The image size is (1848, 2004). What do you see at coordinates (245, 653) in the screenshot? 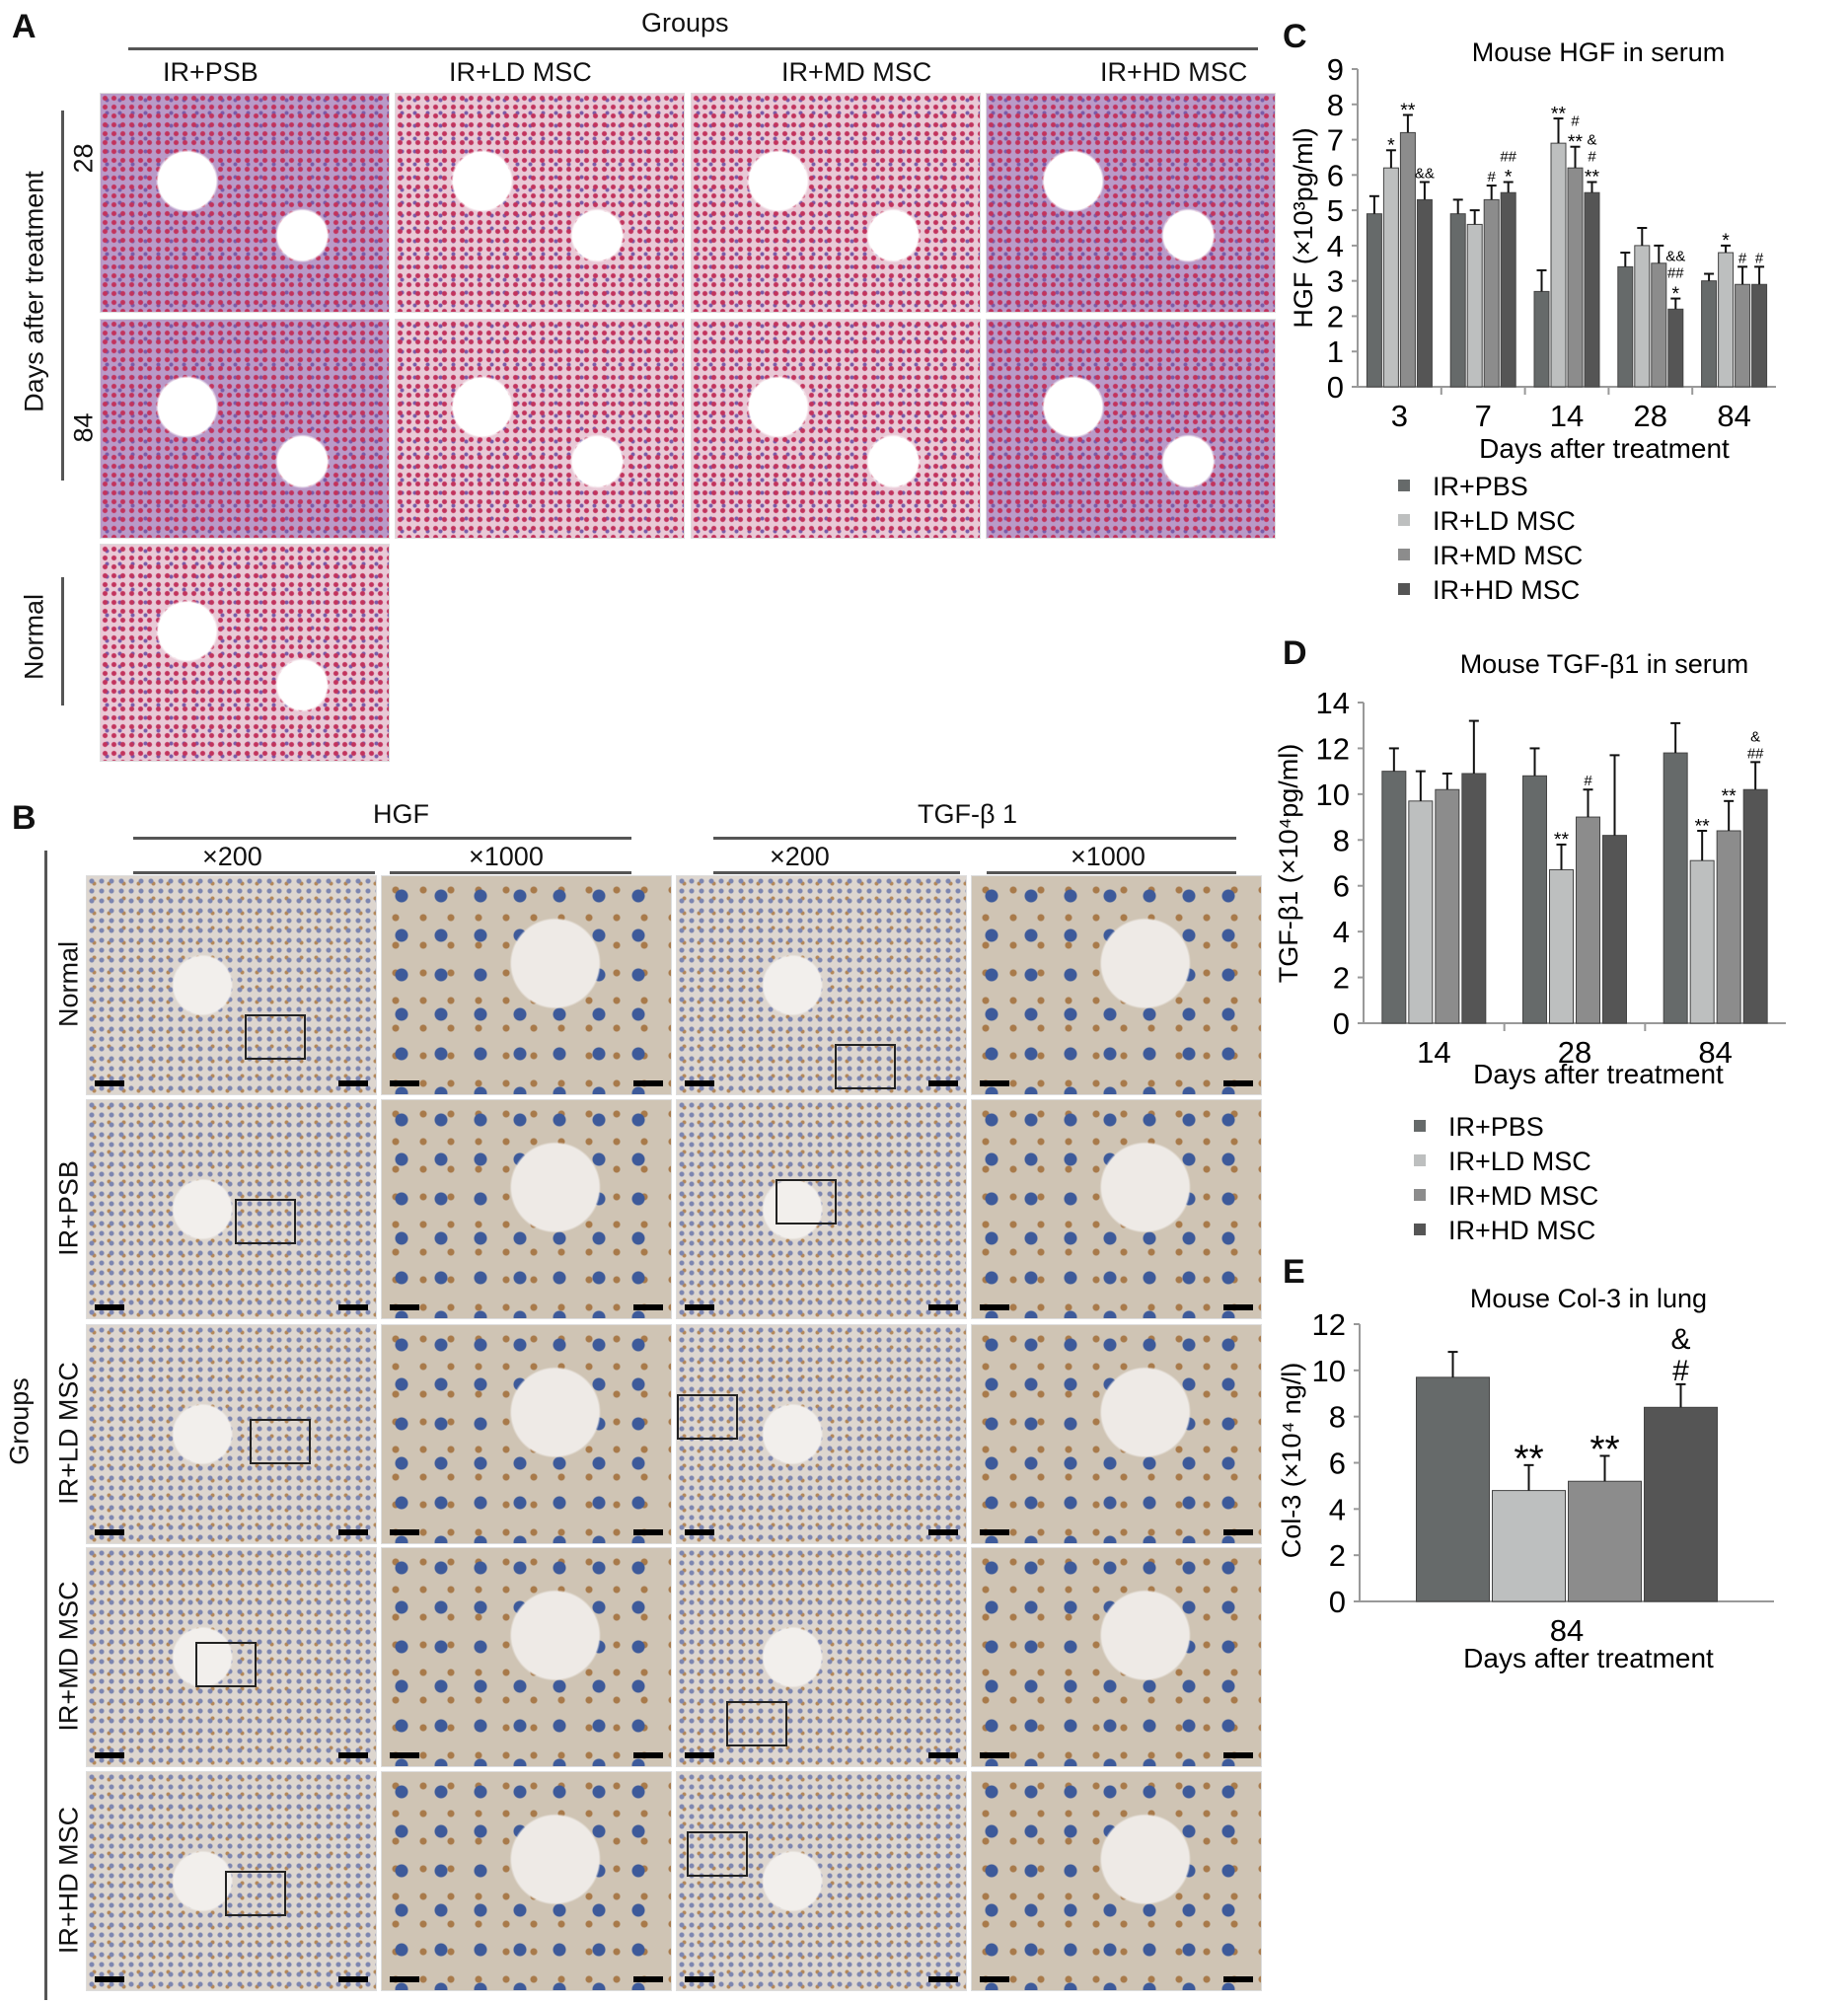
I see `micrograph-normal` at bounding box center [245, 653].